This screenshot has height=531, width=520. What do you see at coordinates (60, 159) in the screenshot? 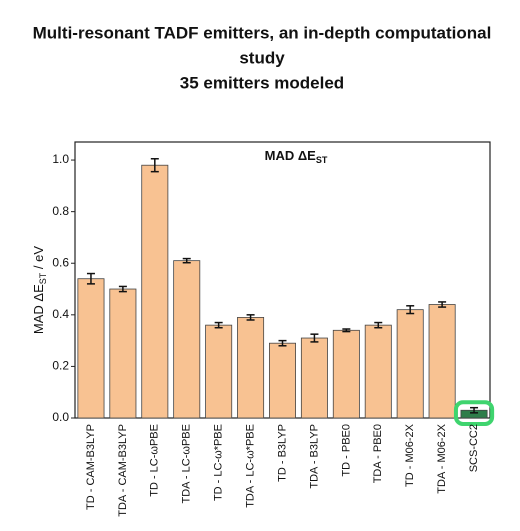
I see `y-tick-label: 1.0` at bounding box center [60, 159].